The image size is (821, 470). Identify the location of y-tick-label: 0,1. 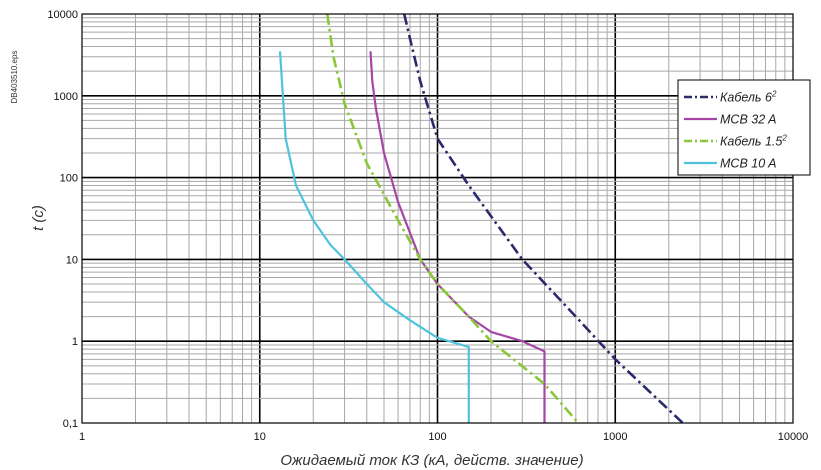
(70, 424).